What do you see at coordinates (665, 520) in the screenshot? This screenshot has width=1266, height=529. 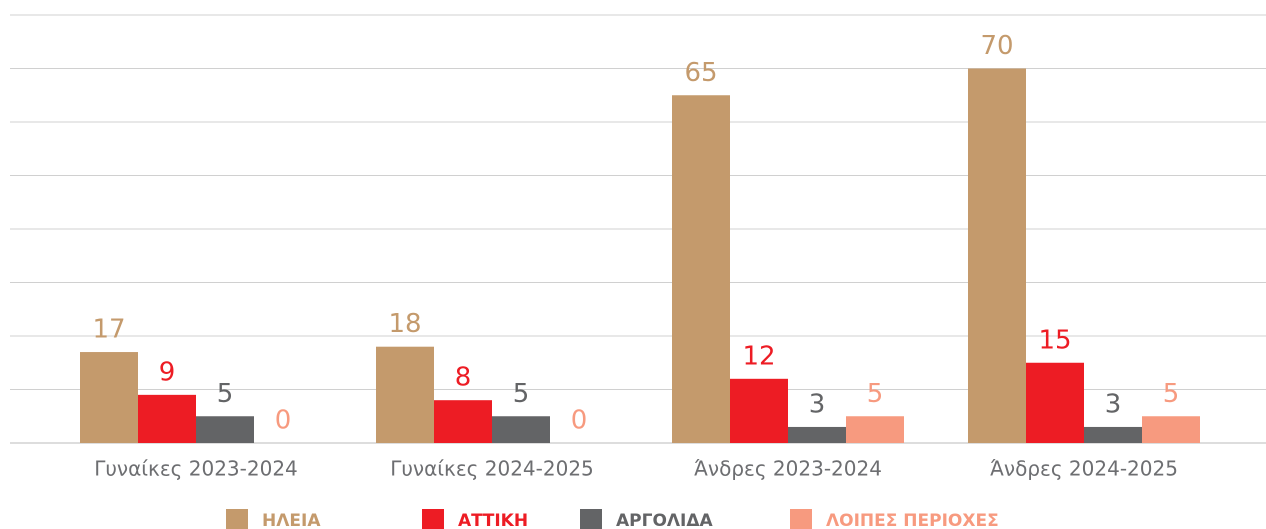 I see `legend-label: ΑΡΓΟΛΙΔΑ` at bounding box center [665, 520].